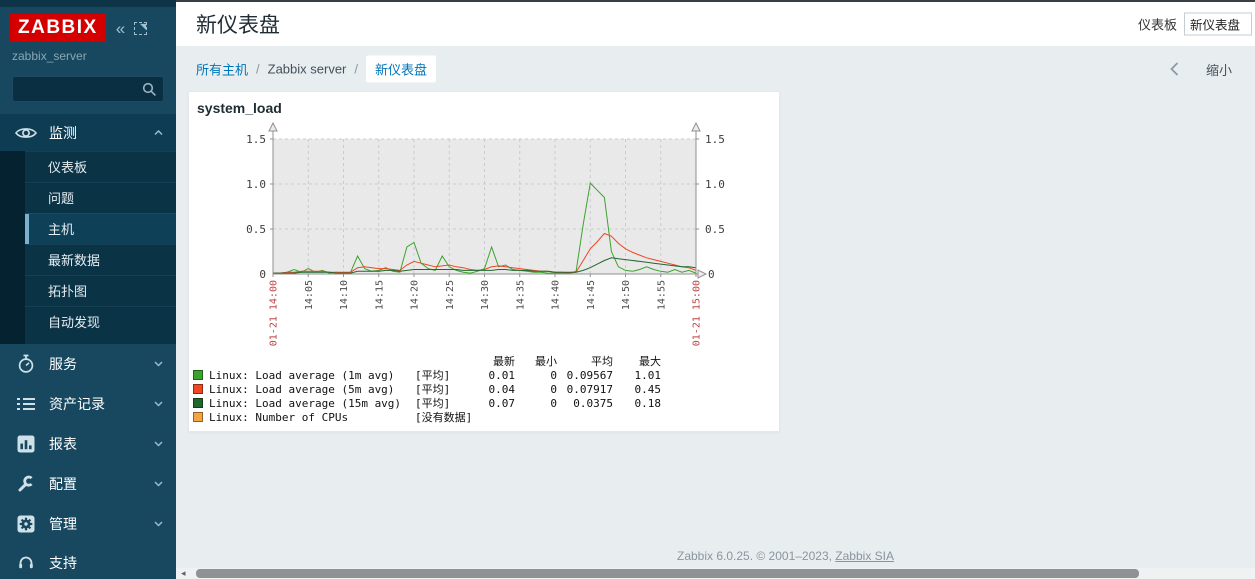 The height and width of the screenshot is (579, 1255). What do you see at coordinates (141, 28) in the screenshot?
I see `kiosk-mode-icon: ◥` at bounding box center [141, 28].